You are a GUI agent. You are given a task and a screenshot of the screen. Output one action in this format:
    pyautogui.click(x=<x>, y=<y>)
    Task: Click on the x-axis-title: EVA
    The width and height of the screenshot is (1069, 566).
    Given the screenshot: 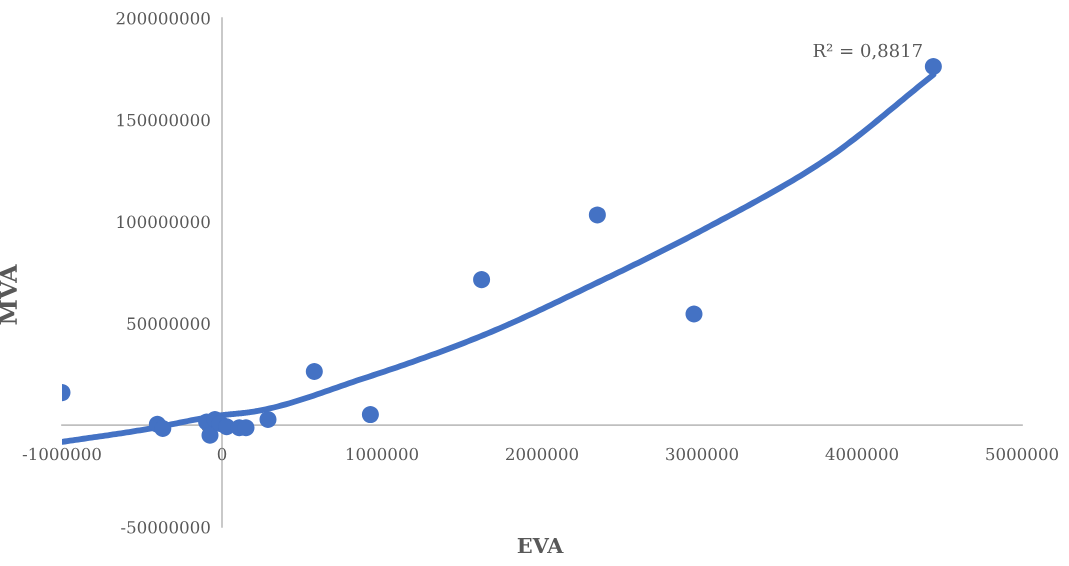 What is the action you would take?
    pyautogui.click(x=540, y=545)
    